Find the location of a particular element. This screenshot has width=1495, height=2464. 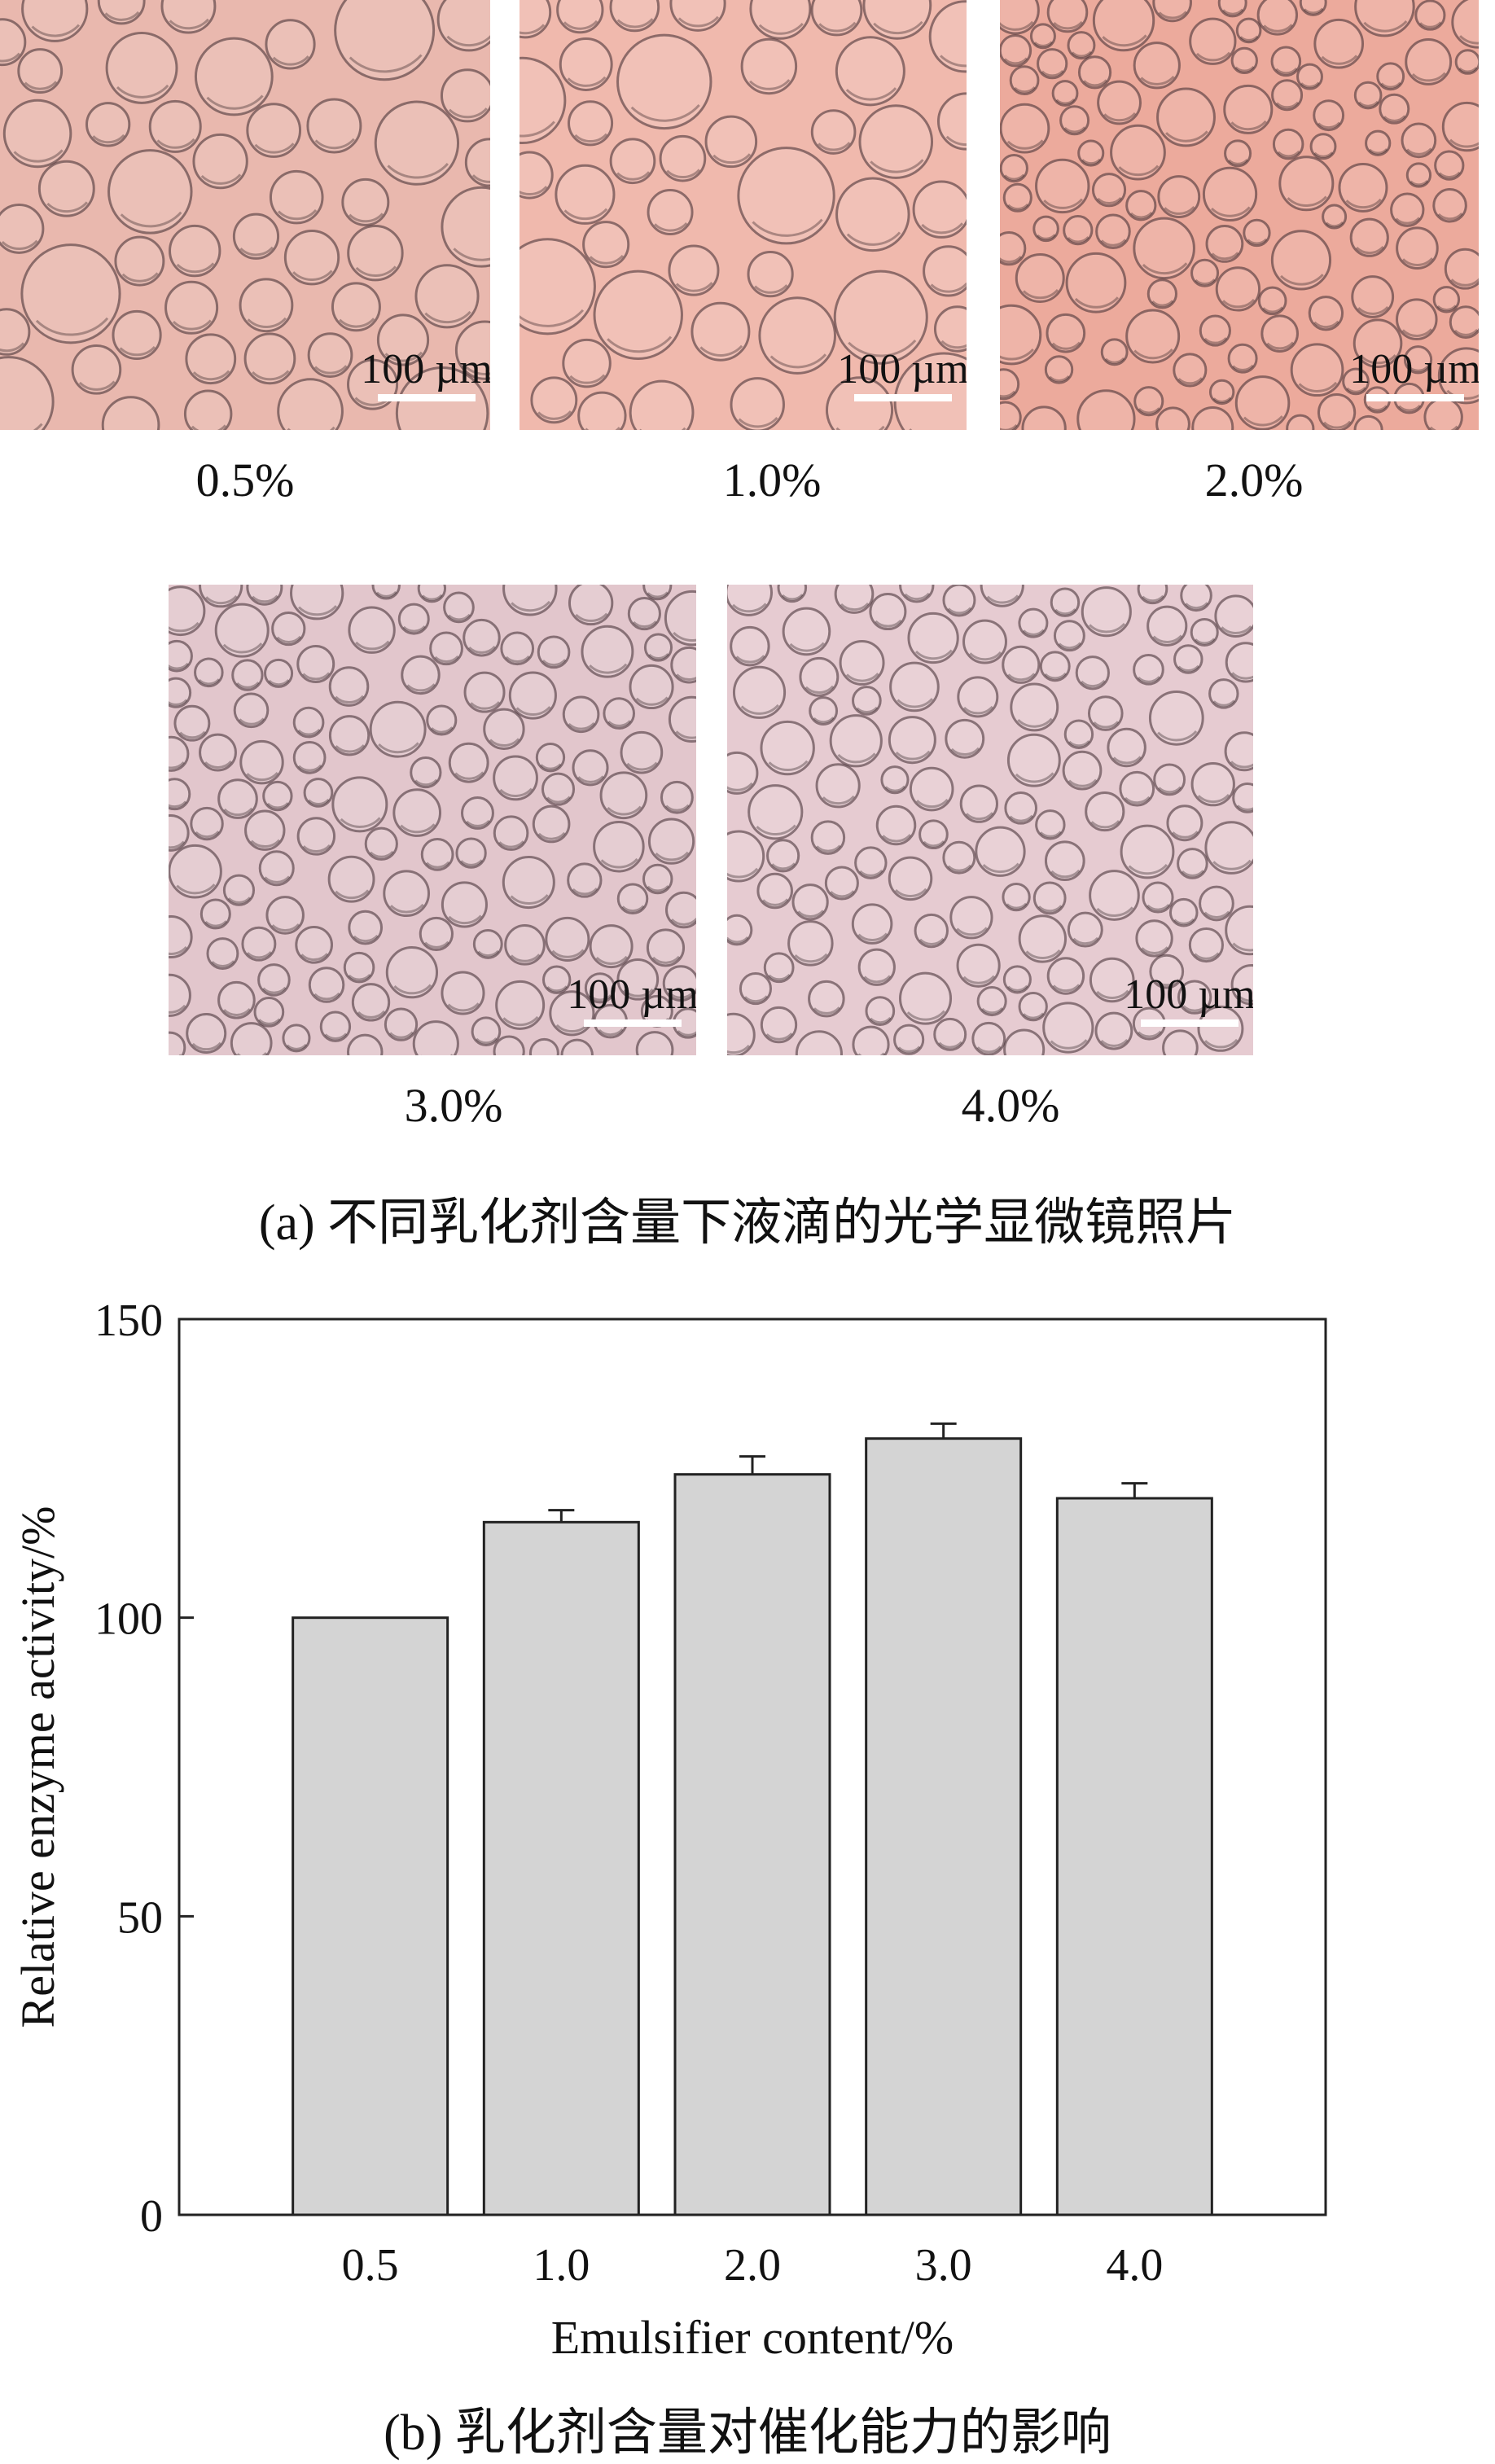

x-tick-label: 3.0 is located at coordinates (943, 2265).